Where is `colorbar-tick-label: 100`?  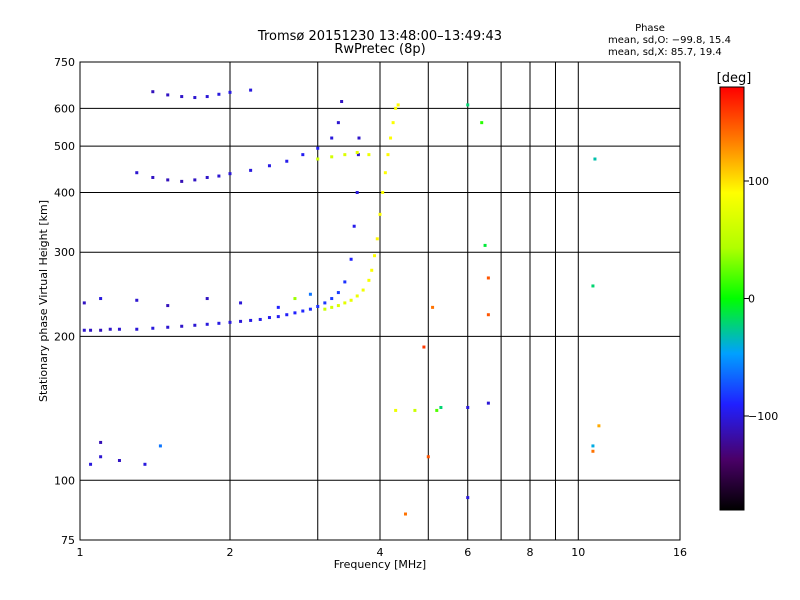
colorbar-tick-label: 100 is located at coordinates (758, 181).